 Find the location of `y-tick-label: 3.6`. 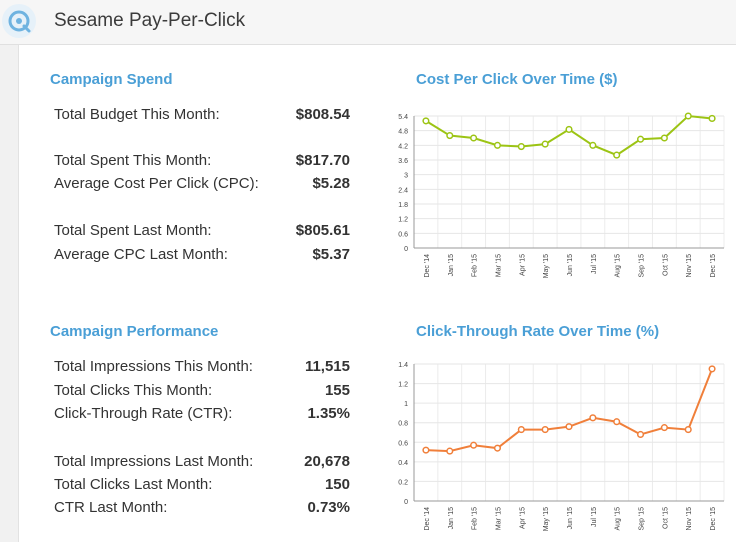

y-tick-label: 3.6 is located at coordinates (403, 161).